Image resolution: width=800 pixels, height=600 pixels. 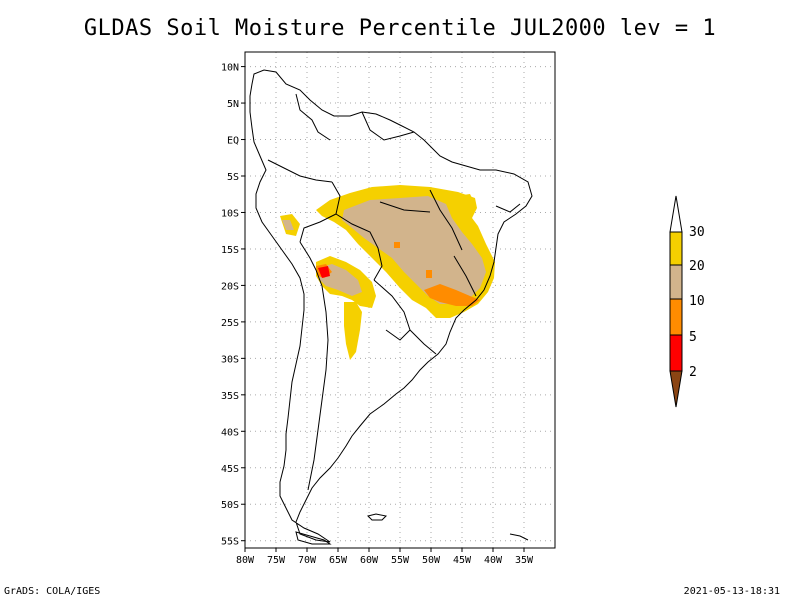 I want to click on shade-10-20-peru, so click(x=288, y=225).